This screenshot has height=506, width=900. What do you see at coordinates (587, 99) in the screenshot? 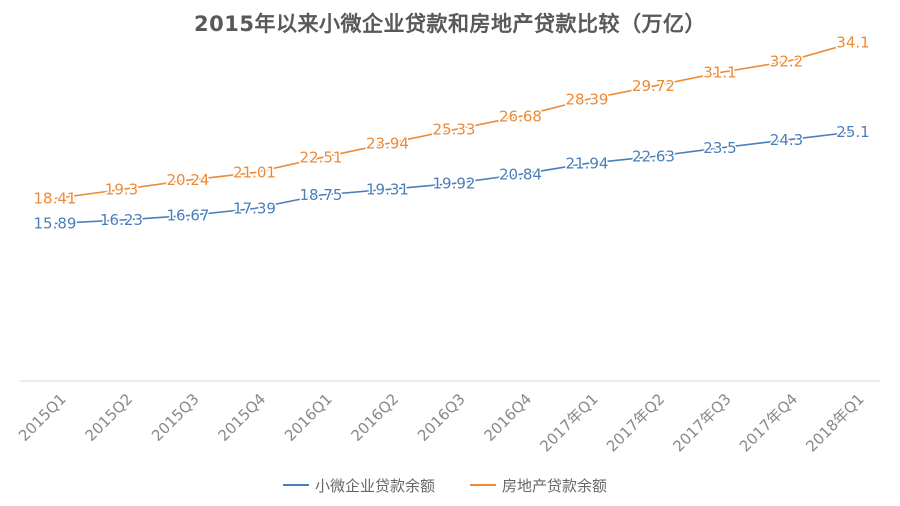
I see `data-label: 28.39` at bounding box center [587, 99].